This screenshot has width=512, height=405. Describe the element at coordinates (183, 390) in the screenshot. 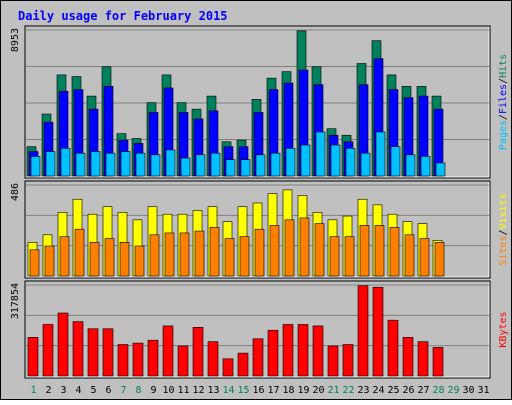

I see `x-tick-label: 11` at that location.